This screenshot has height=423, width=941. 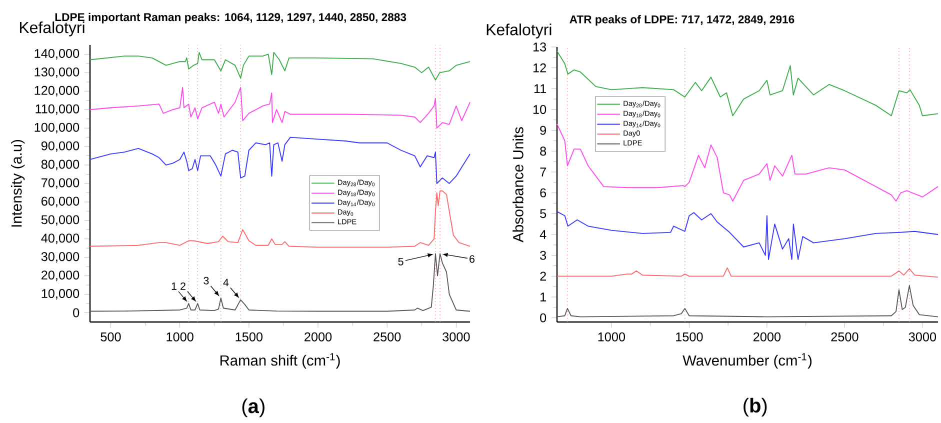 I want to click on y-tick-label: 110,000, so click(x=58, y=109).